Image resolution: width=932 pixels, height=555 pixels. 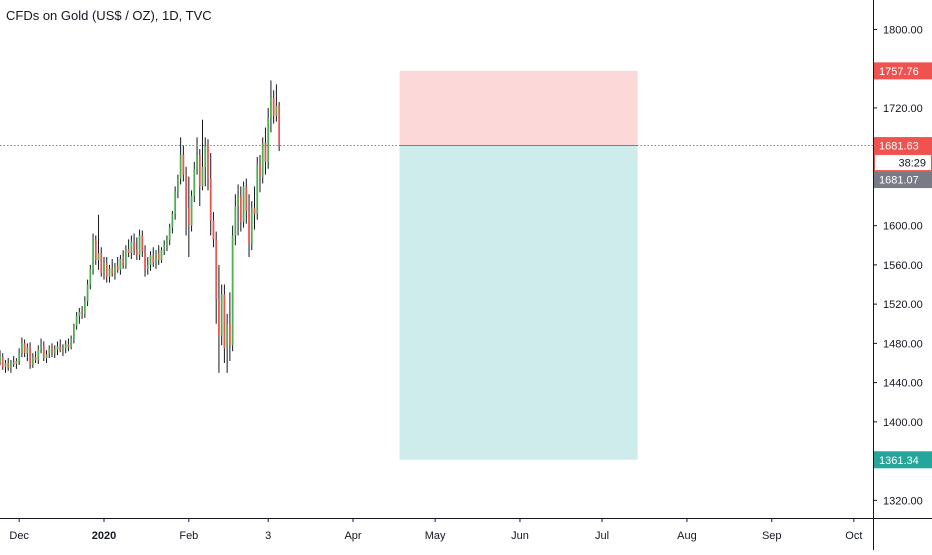 What do you see at coordinates (435, 536) in the screenshot?
I see `x-tick-label: May` at bounding box center [435, 536].